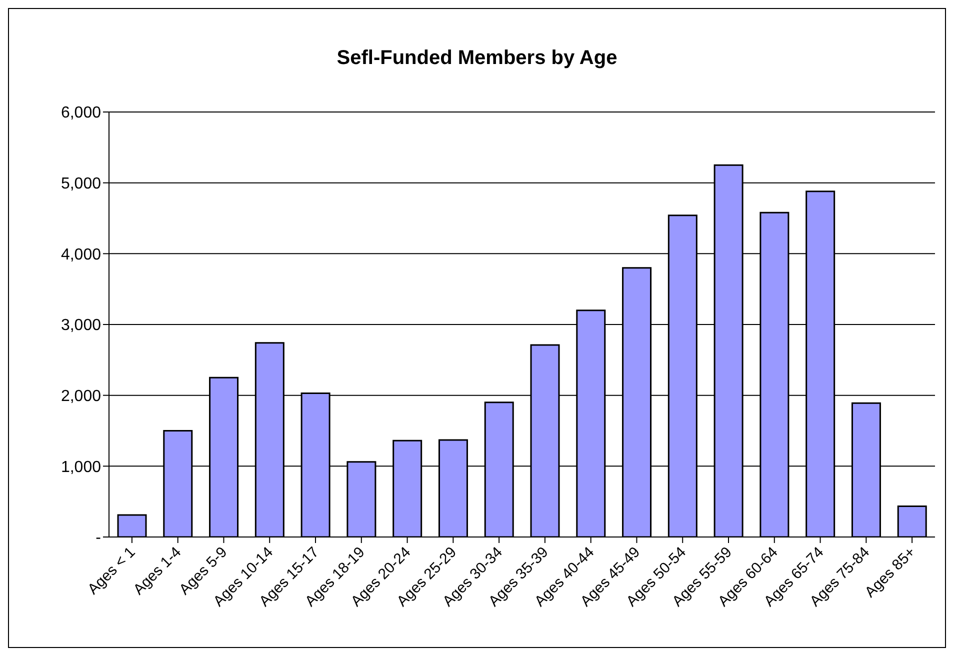  What do you see at coordinates (477, 58) in the screenshot?
I see `chart-title: Sefl-Funded Members by Age` at bounding box center [477, 58].